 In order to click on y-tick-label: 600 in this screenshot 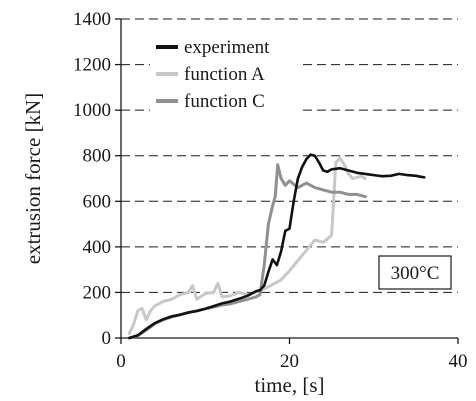, I will do `click(97, 201)`.